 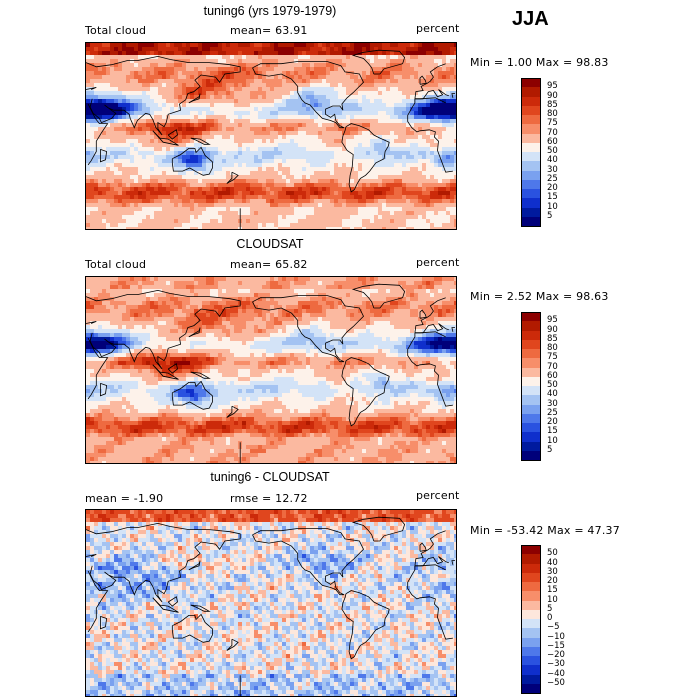 What do you see at coordinates (545, 530) in the screenshot?
I see `min-max-stats: Min = -53.42 Max = 47.37` at bounding box center [545, 530].